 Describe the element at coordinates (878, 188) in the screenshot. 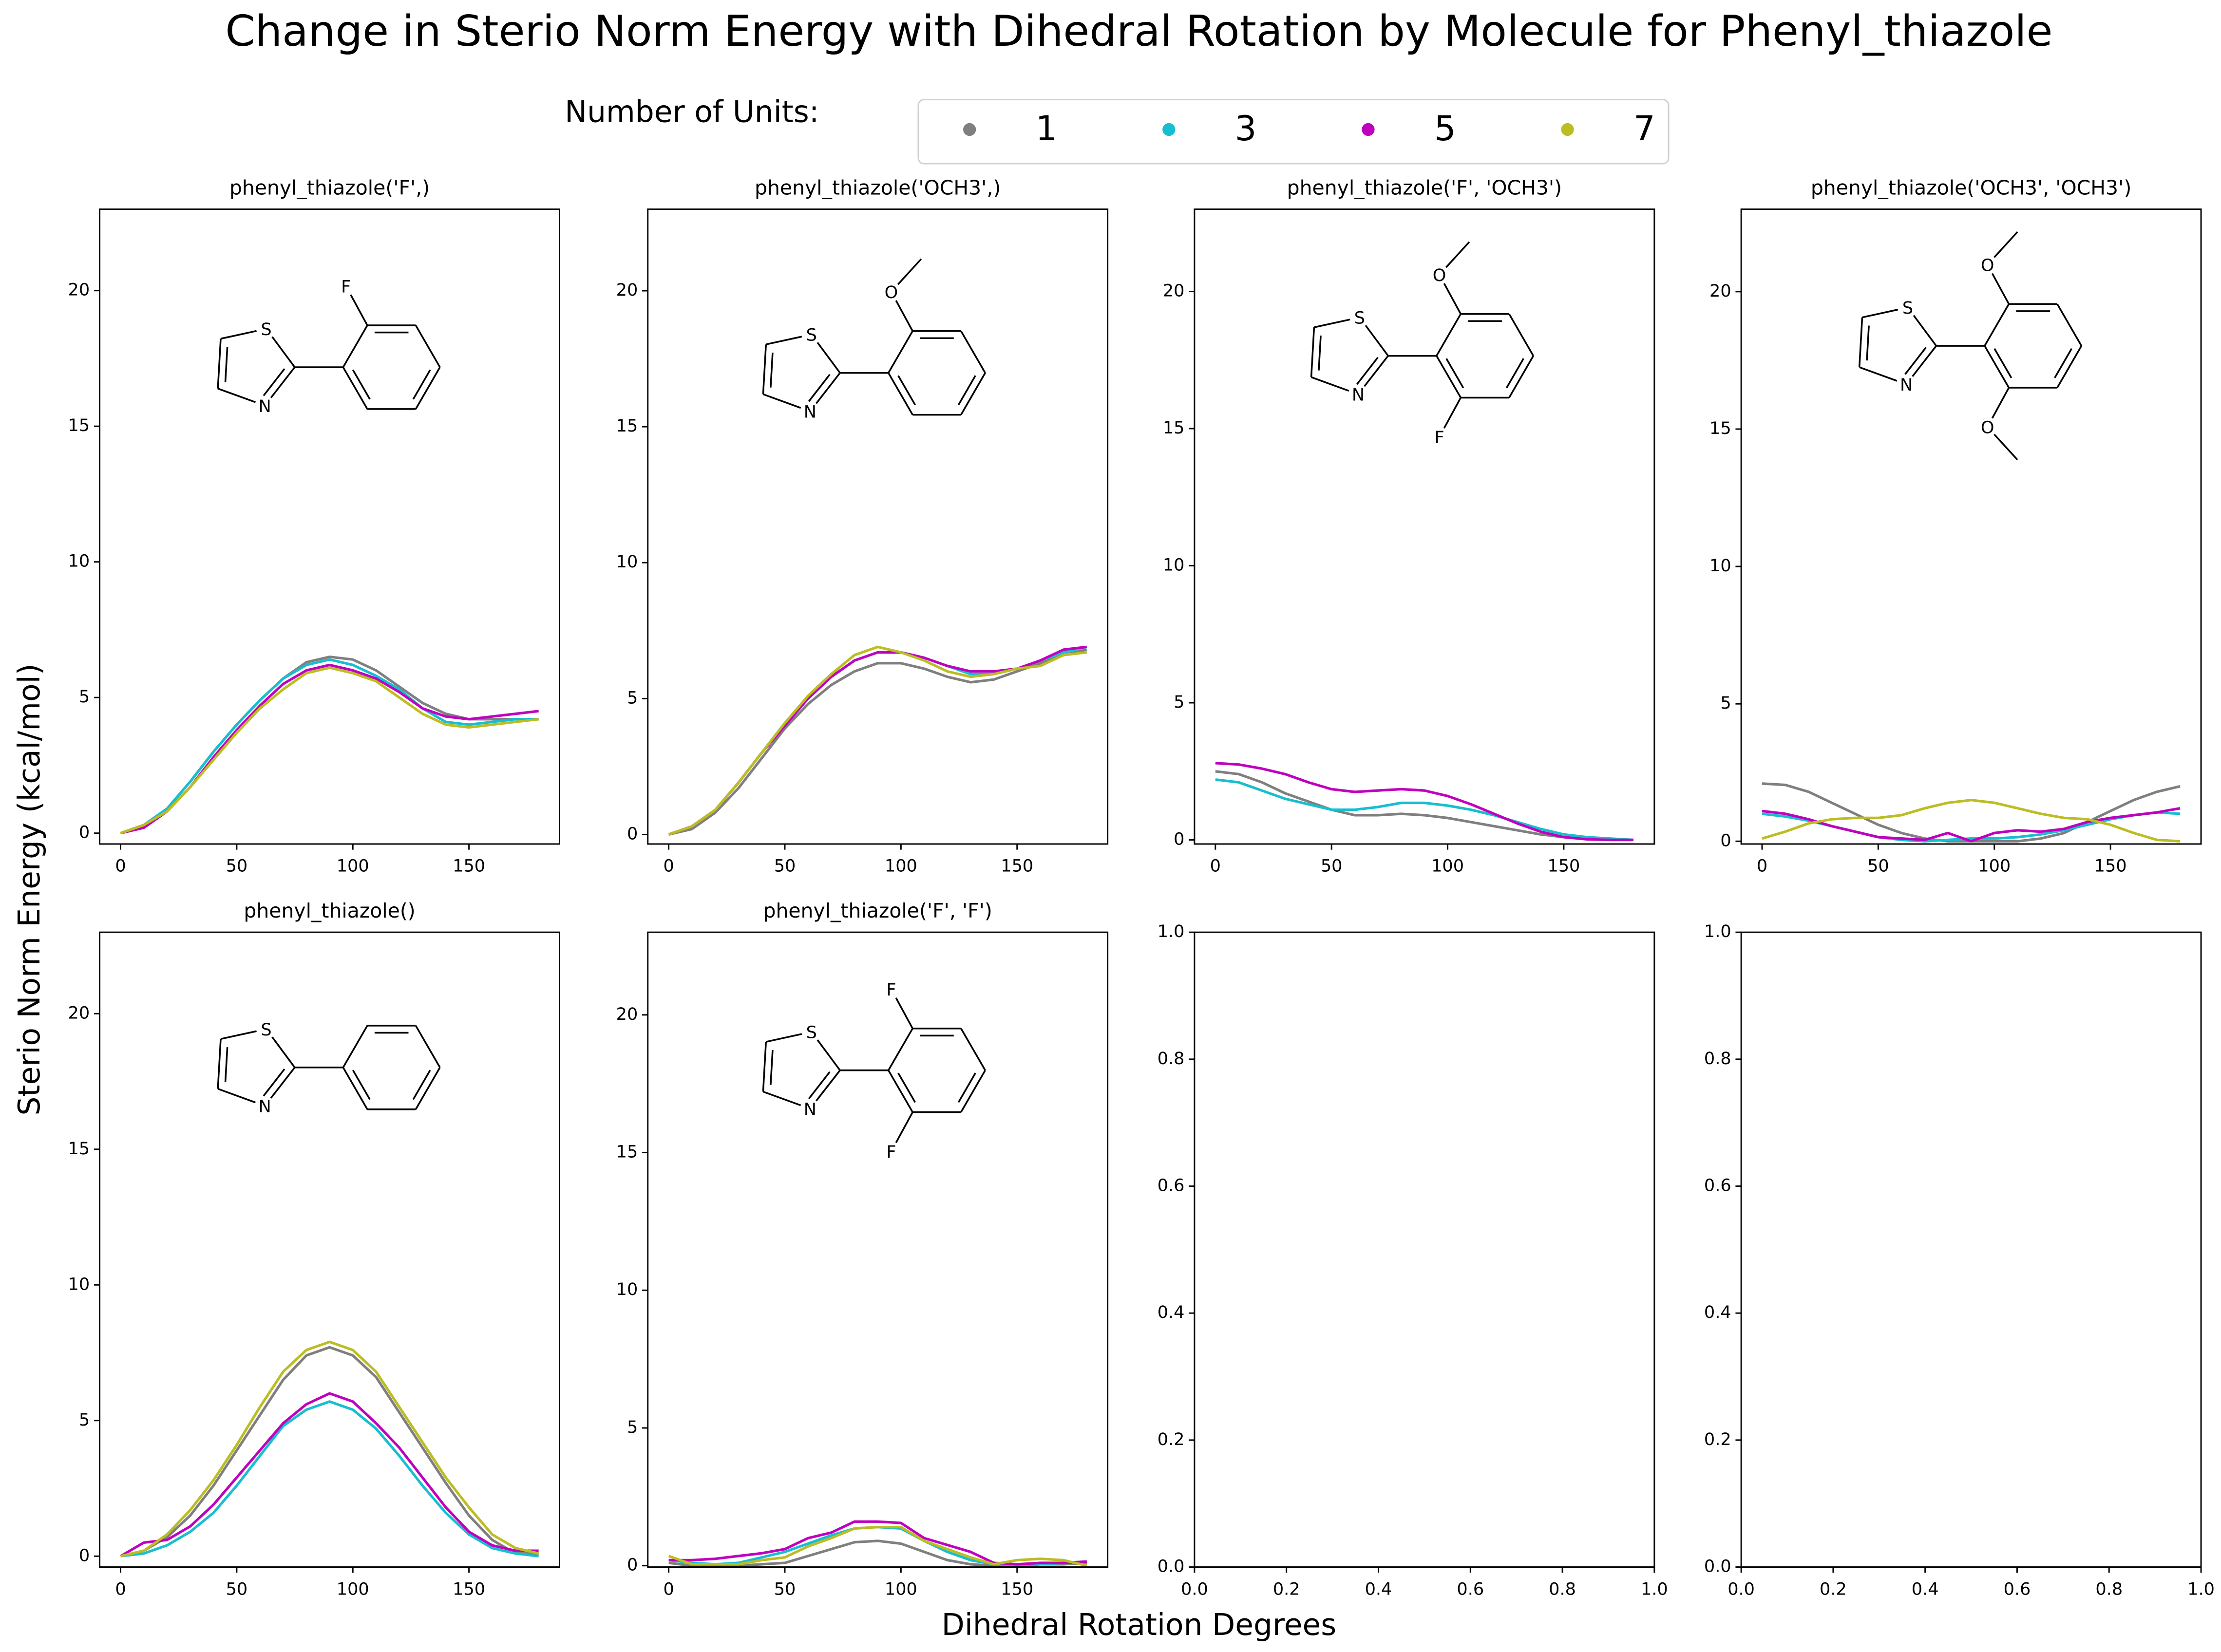

I see `subplot-title: phenyl_thiazole('OCH3',)` at that location.